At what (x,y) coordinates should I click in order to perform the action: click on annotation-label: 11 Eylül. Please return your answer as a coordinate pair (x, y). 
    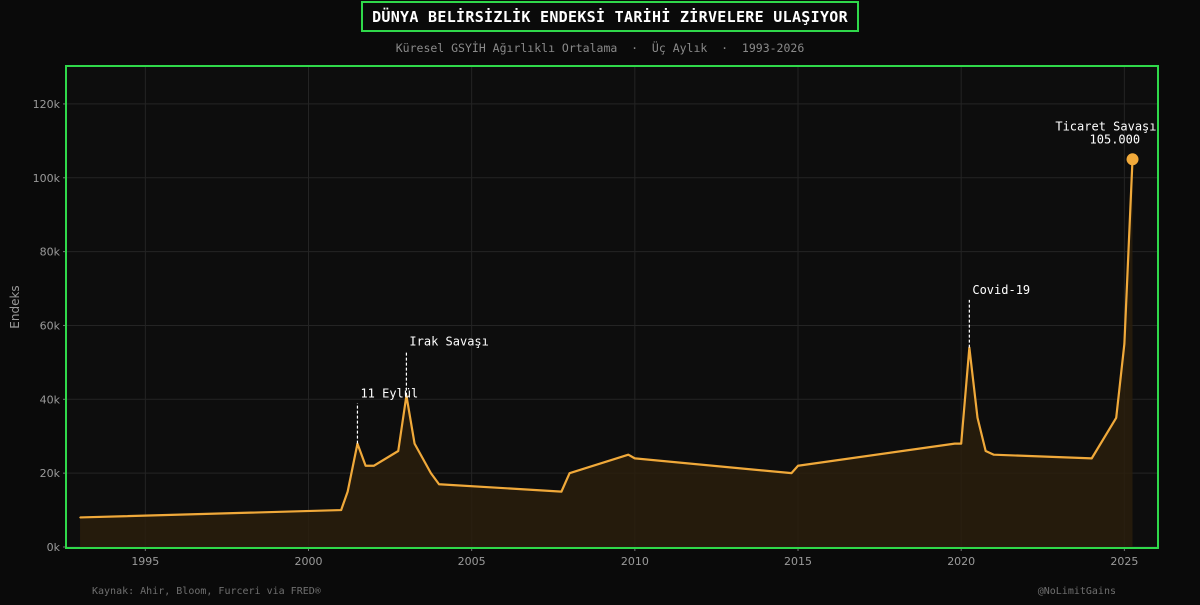
    Looking at the image, I should click on (389, 393).